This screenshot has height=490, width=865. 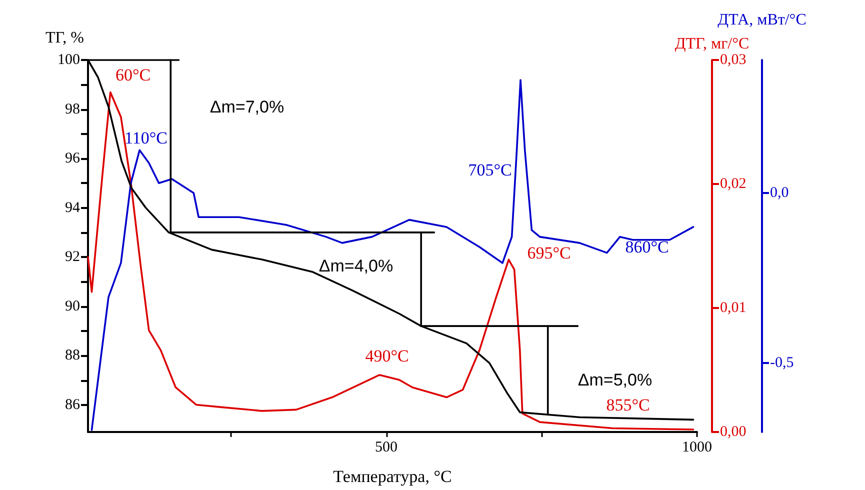 What do you see at coordinates (72, 109) in the screenshot?
I see `y-tick-label: 98` at bounding box center [72, 109].